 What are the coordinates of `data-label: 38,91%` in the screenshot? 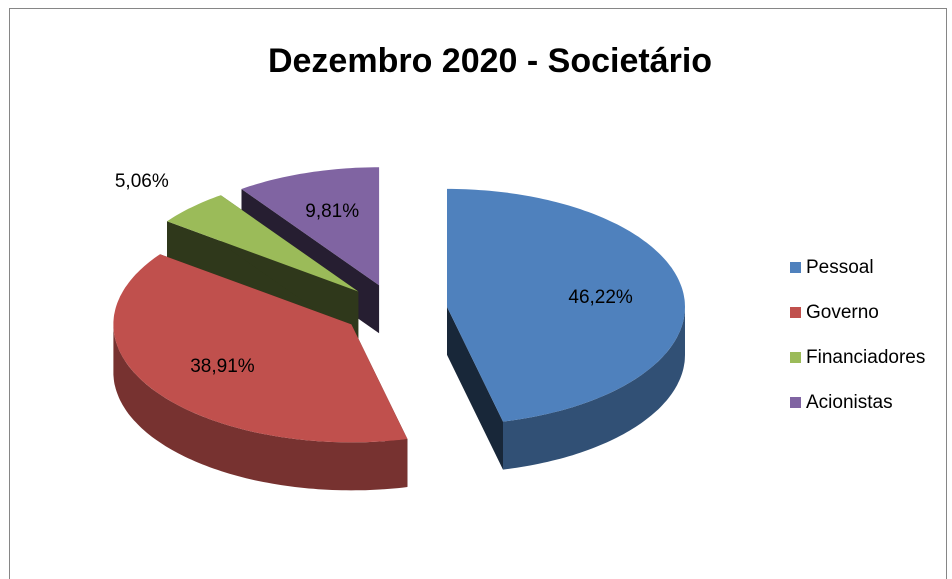 It's located at (222, 366).